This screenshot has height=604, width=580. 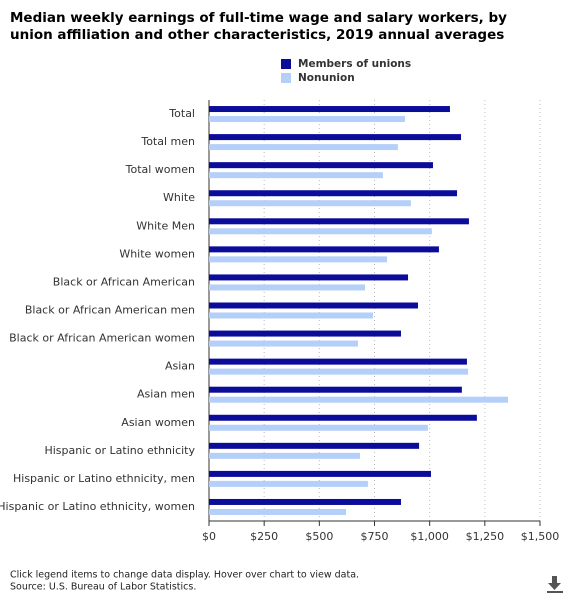 What do you see at coordinates (165, 225) in the screenshot?
I see `y-tick-label: White Men` at bounding box center [165, 225].